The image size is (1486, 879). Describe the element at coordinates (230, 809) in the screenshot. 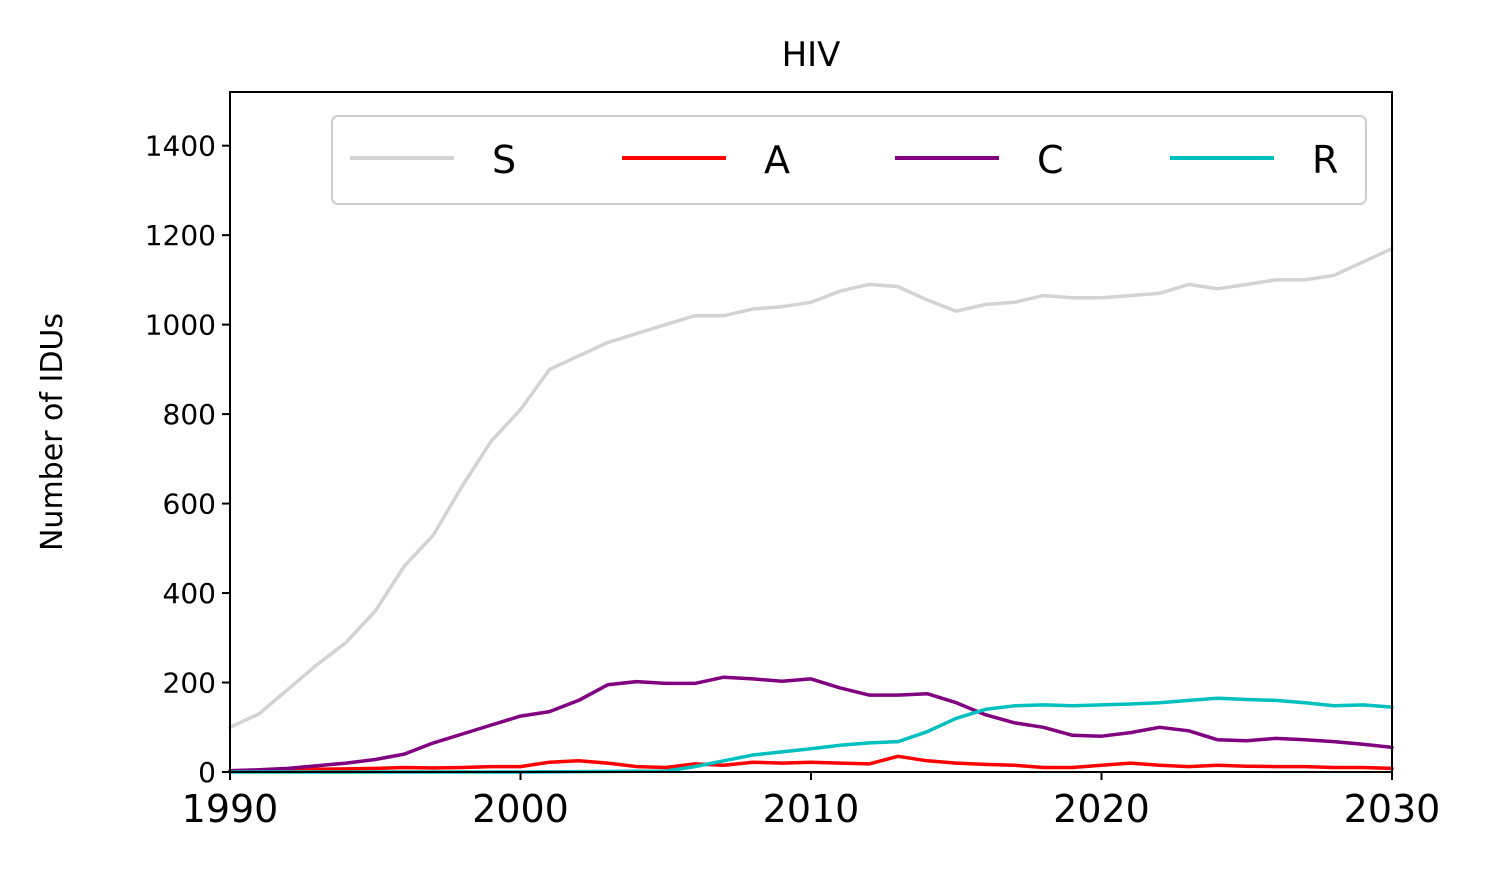

I see `x-tick-label: 1990` at that location.